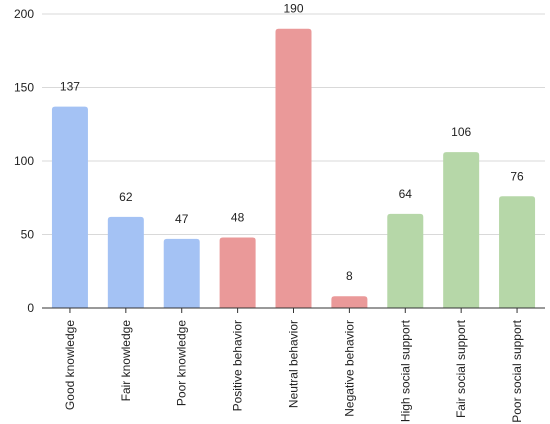 Image resolution: width=550 pixels, height=424 pixels. Describe the element at coordinates (238, 217) in the screenshot. I see `data-label-positive-behavior: 48` at that location.